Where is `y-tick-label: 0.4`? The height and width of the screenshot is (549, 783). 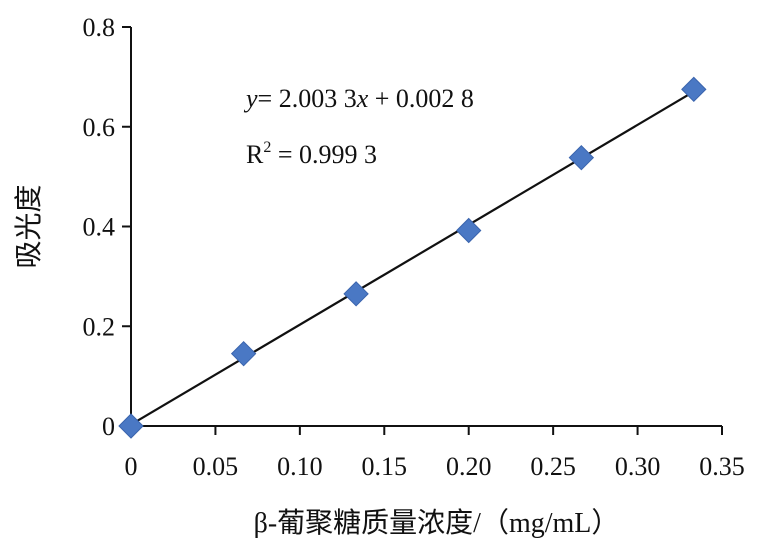 y-tick-label: 0.4 is located at coordinates (99, 227).